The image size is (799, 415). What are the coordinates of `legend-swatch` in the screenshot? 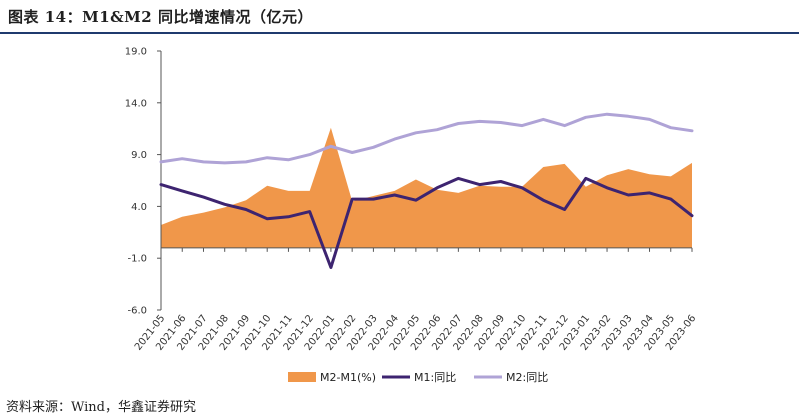 It's located at (302, 377).